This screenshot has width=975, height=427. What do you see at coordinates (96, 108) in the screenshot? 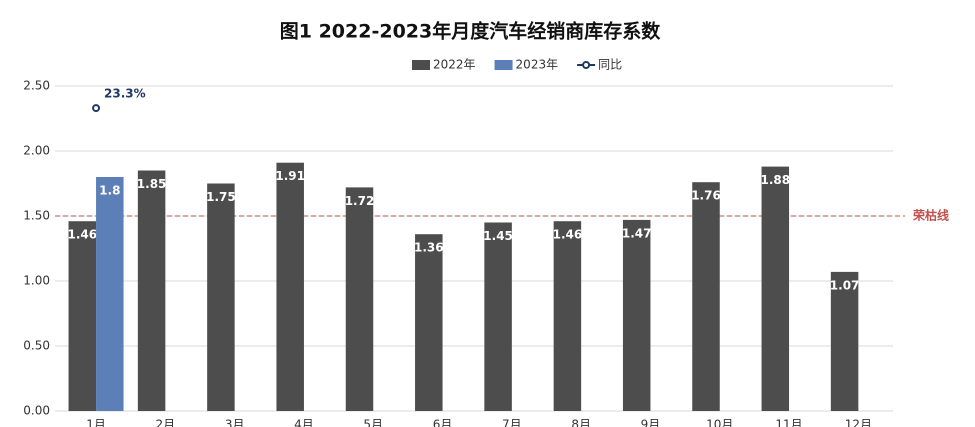
I see `line-point` at bounding box center [96, 108].